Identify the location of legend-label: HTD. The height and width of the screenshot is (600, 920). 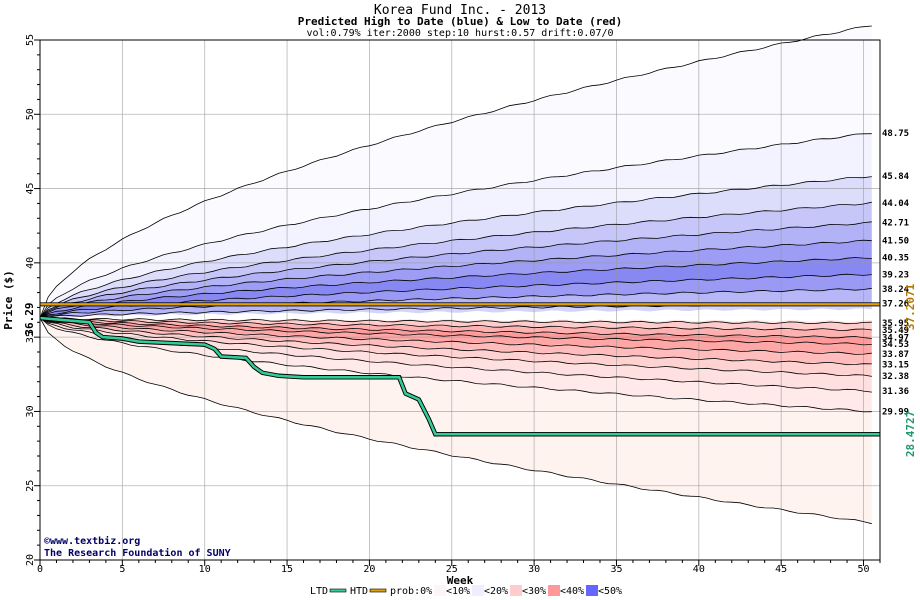
(359, 591).